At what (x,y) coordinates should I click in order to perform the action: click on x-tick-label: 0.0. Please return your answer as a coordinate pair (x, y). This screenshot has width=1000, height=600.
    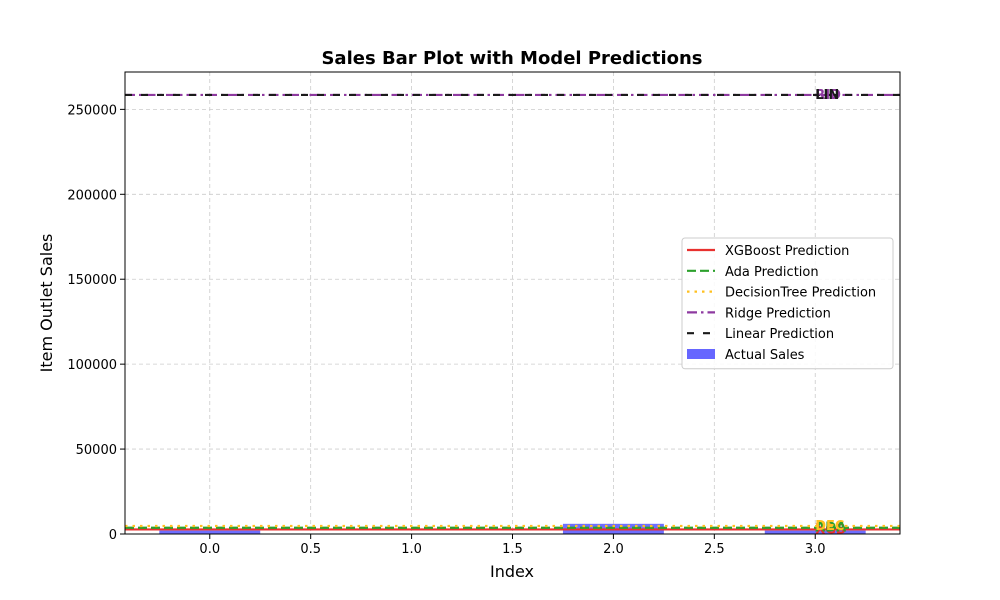
    Looking at the image, I should click on (209, 549).